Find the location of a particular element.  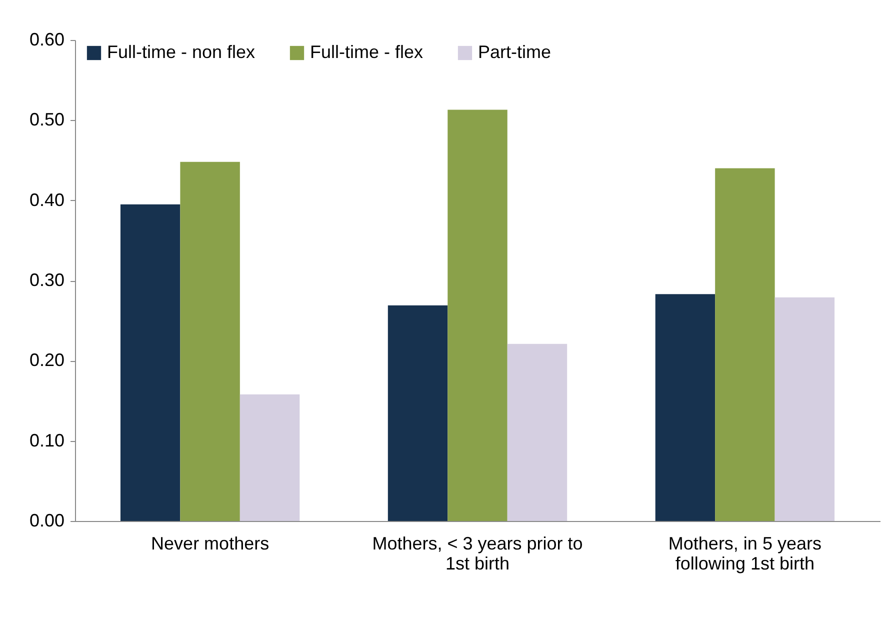

y-tick-label: 0.20 is located at coordinates (46, 360).